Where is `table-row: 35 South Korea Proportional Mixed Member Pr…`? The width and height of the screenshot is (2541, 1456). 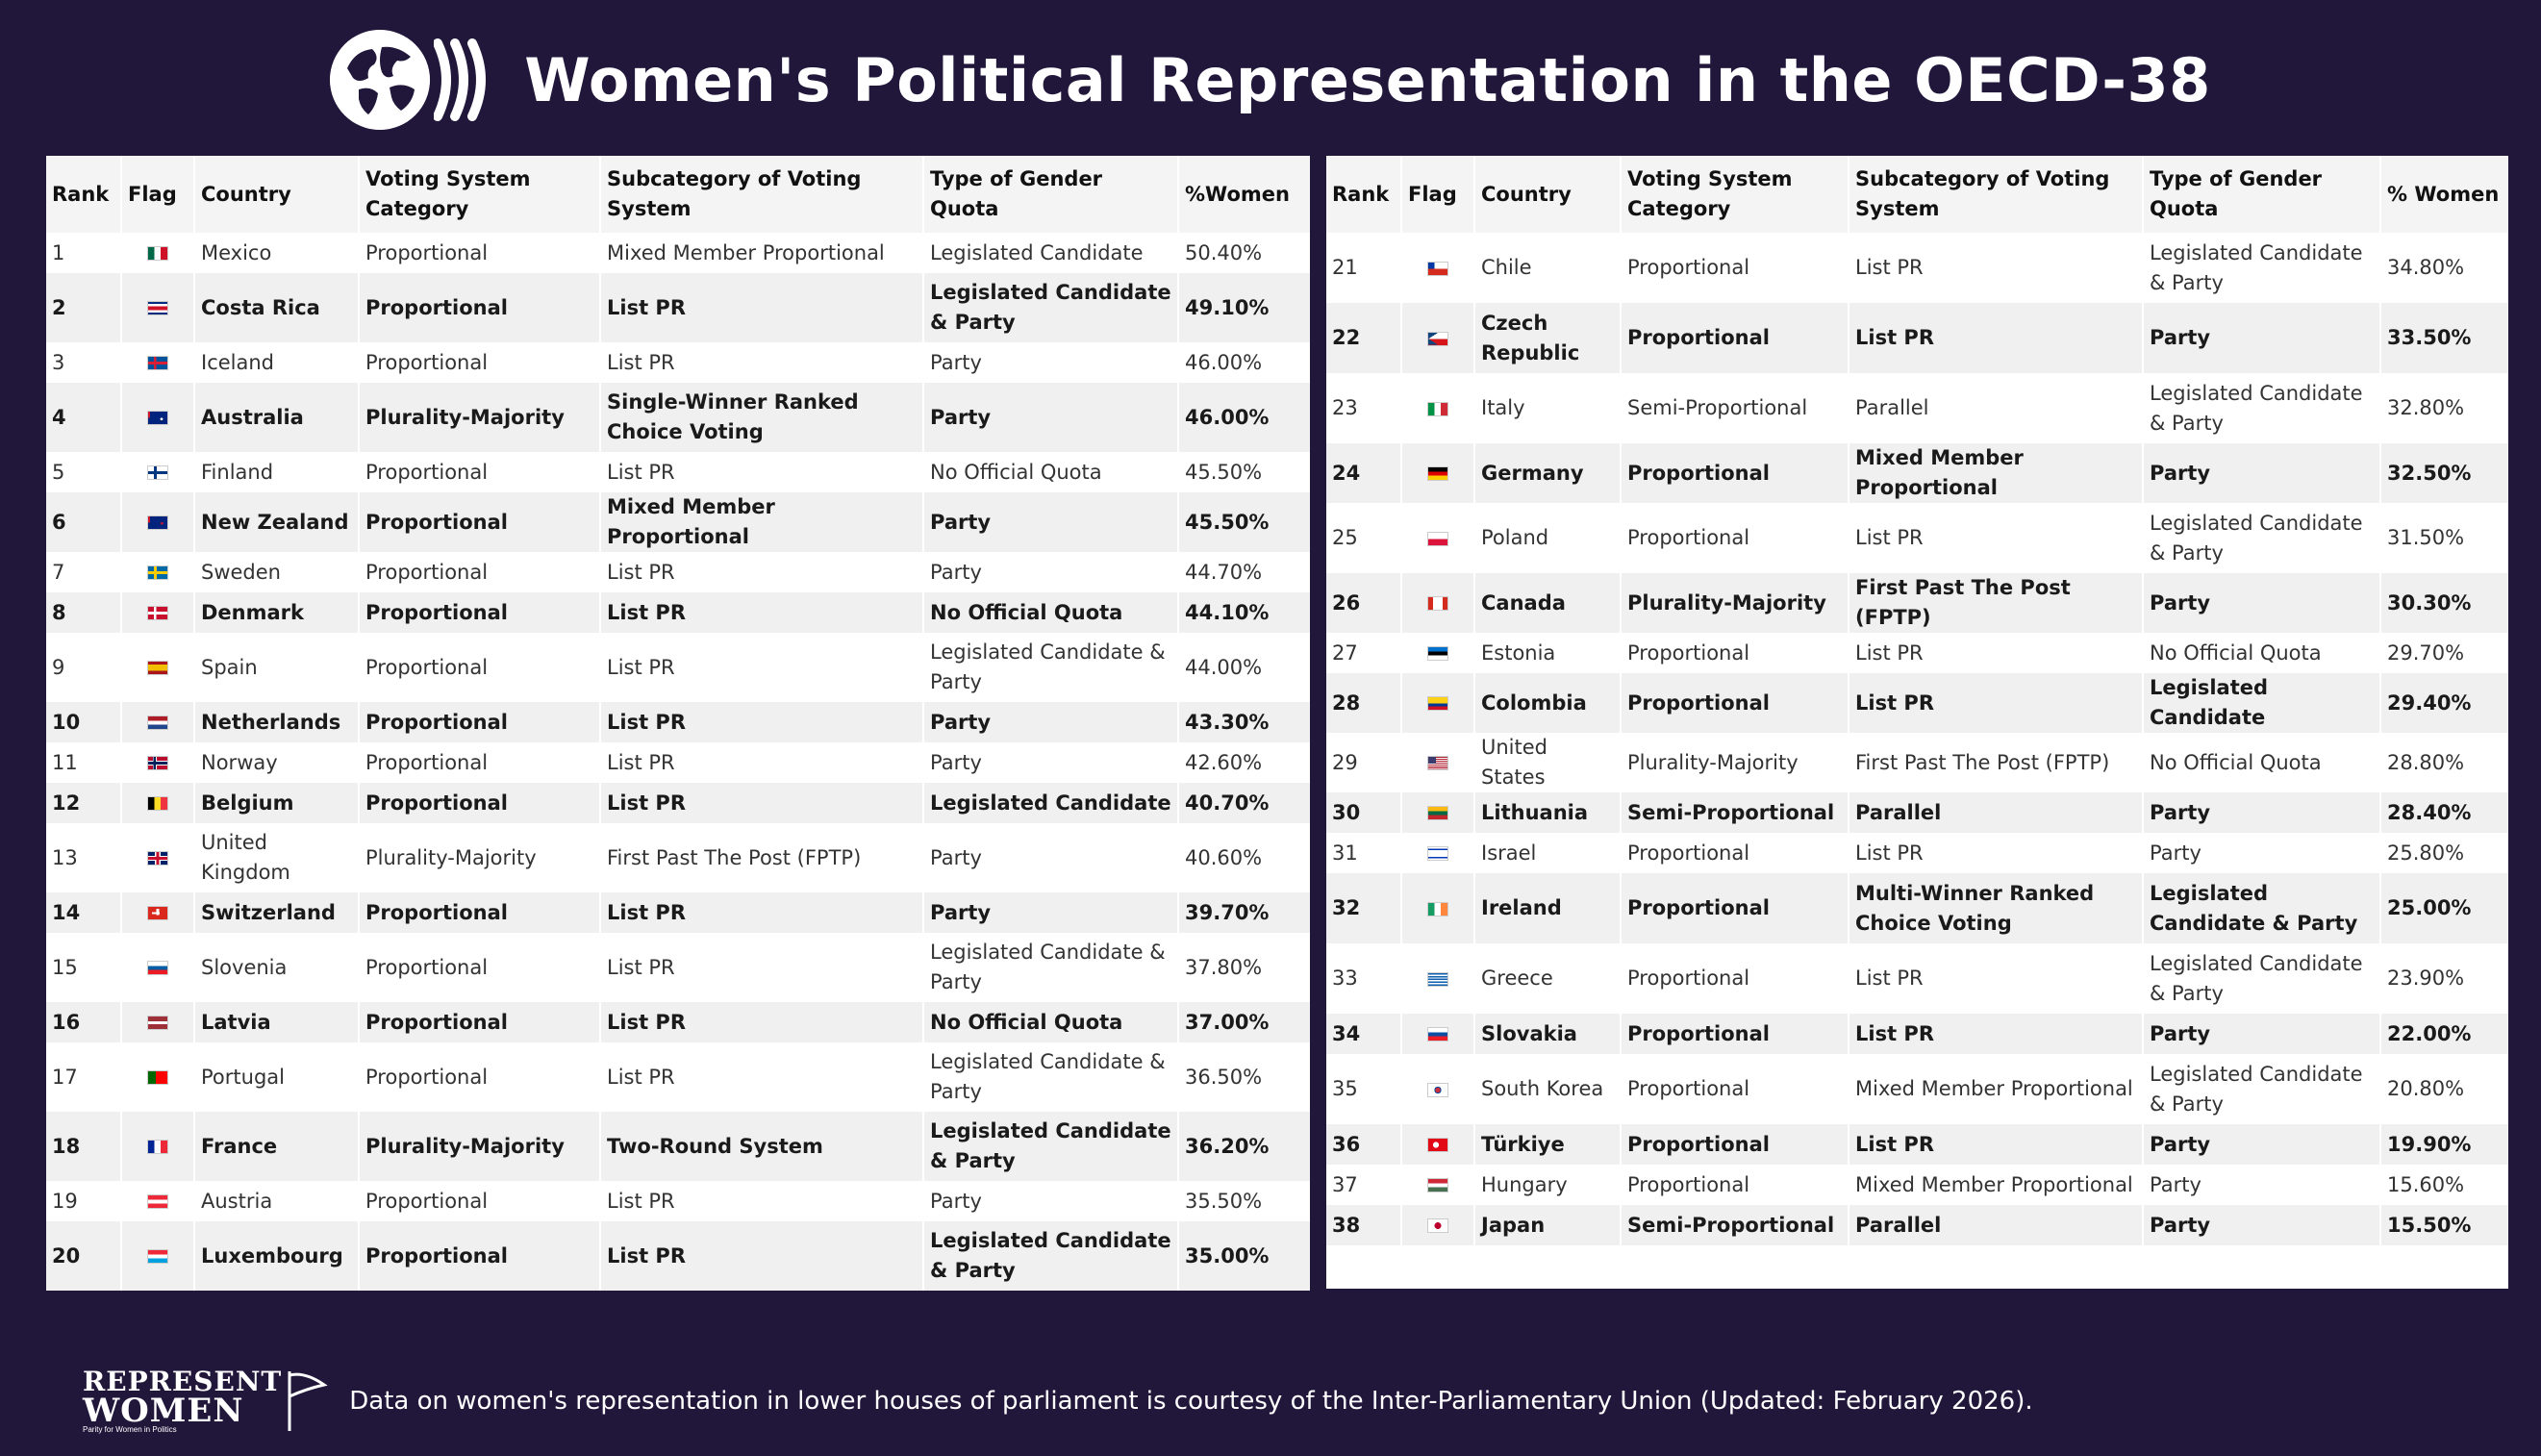
table-row: 35 South Korea Proportional Mixed Member Pr… is located at coordinates (1917, 1089).